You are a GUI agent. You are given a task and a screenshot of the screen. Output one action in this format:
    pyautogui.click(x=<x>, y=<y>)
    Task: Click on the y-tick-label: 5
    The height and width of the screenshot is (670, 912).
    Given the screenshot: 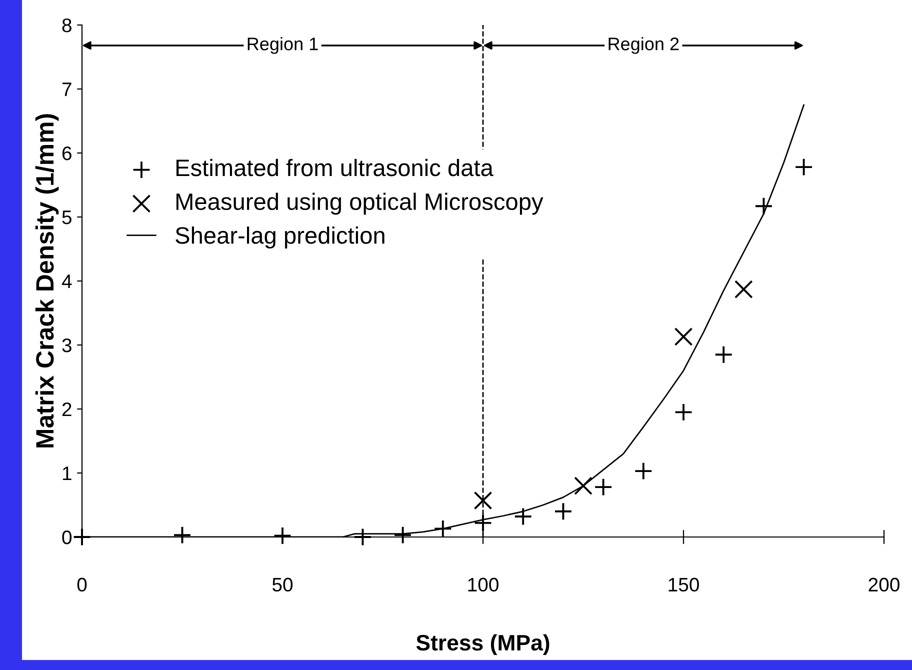 What is the action you would take?
    pyautogui.click(x=67, y=217)
    